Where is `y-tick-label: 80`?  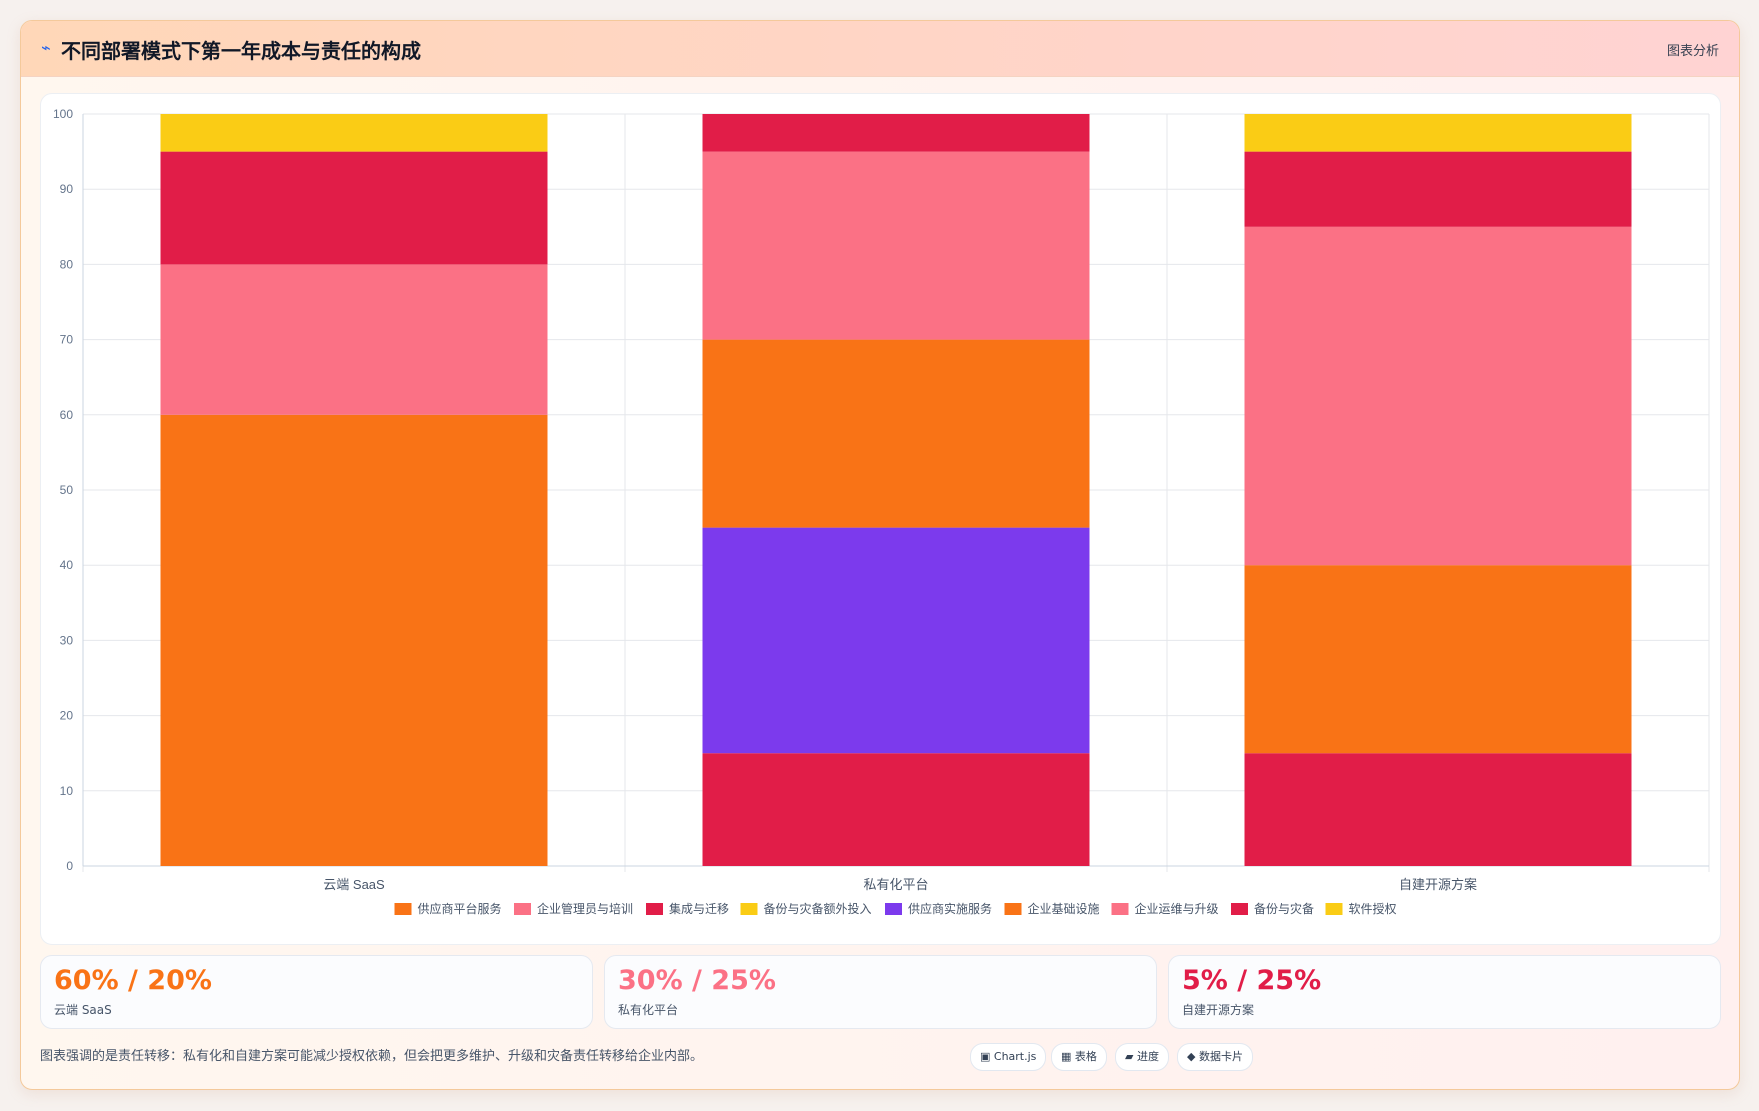
y-tick-label: 80 is located at coordinates (67, 264).